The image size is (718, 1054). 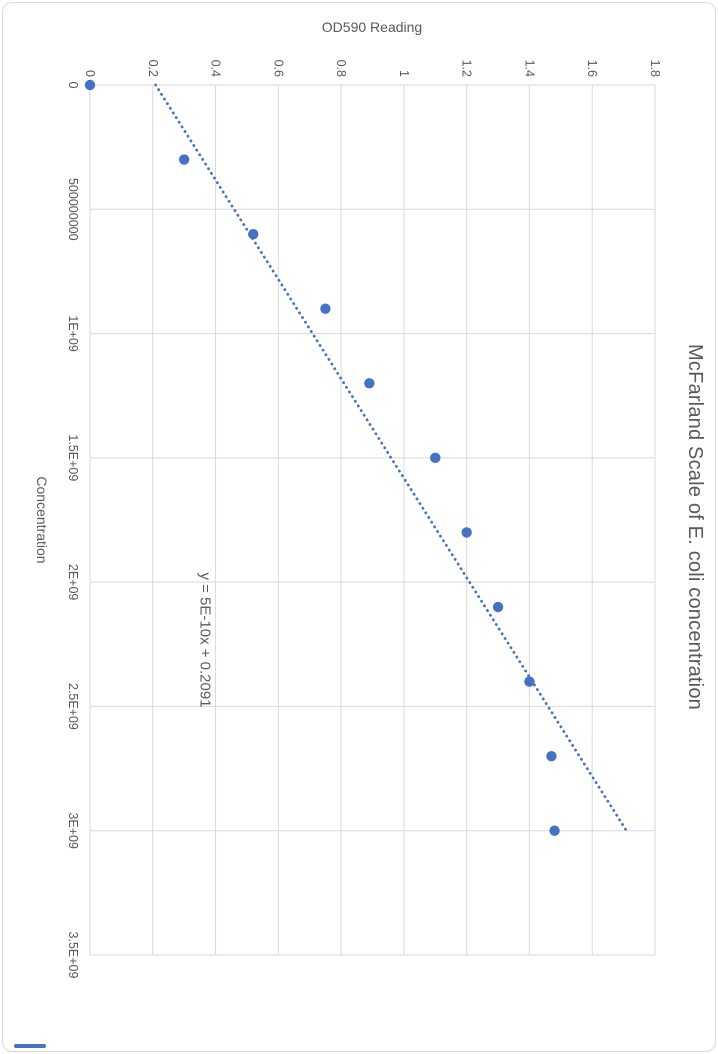 What do you see at coordinates (73, 333) in the screenshot?
I see `x-tick-label: 1E+09` at bounding box center [73, 333].